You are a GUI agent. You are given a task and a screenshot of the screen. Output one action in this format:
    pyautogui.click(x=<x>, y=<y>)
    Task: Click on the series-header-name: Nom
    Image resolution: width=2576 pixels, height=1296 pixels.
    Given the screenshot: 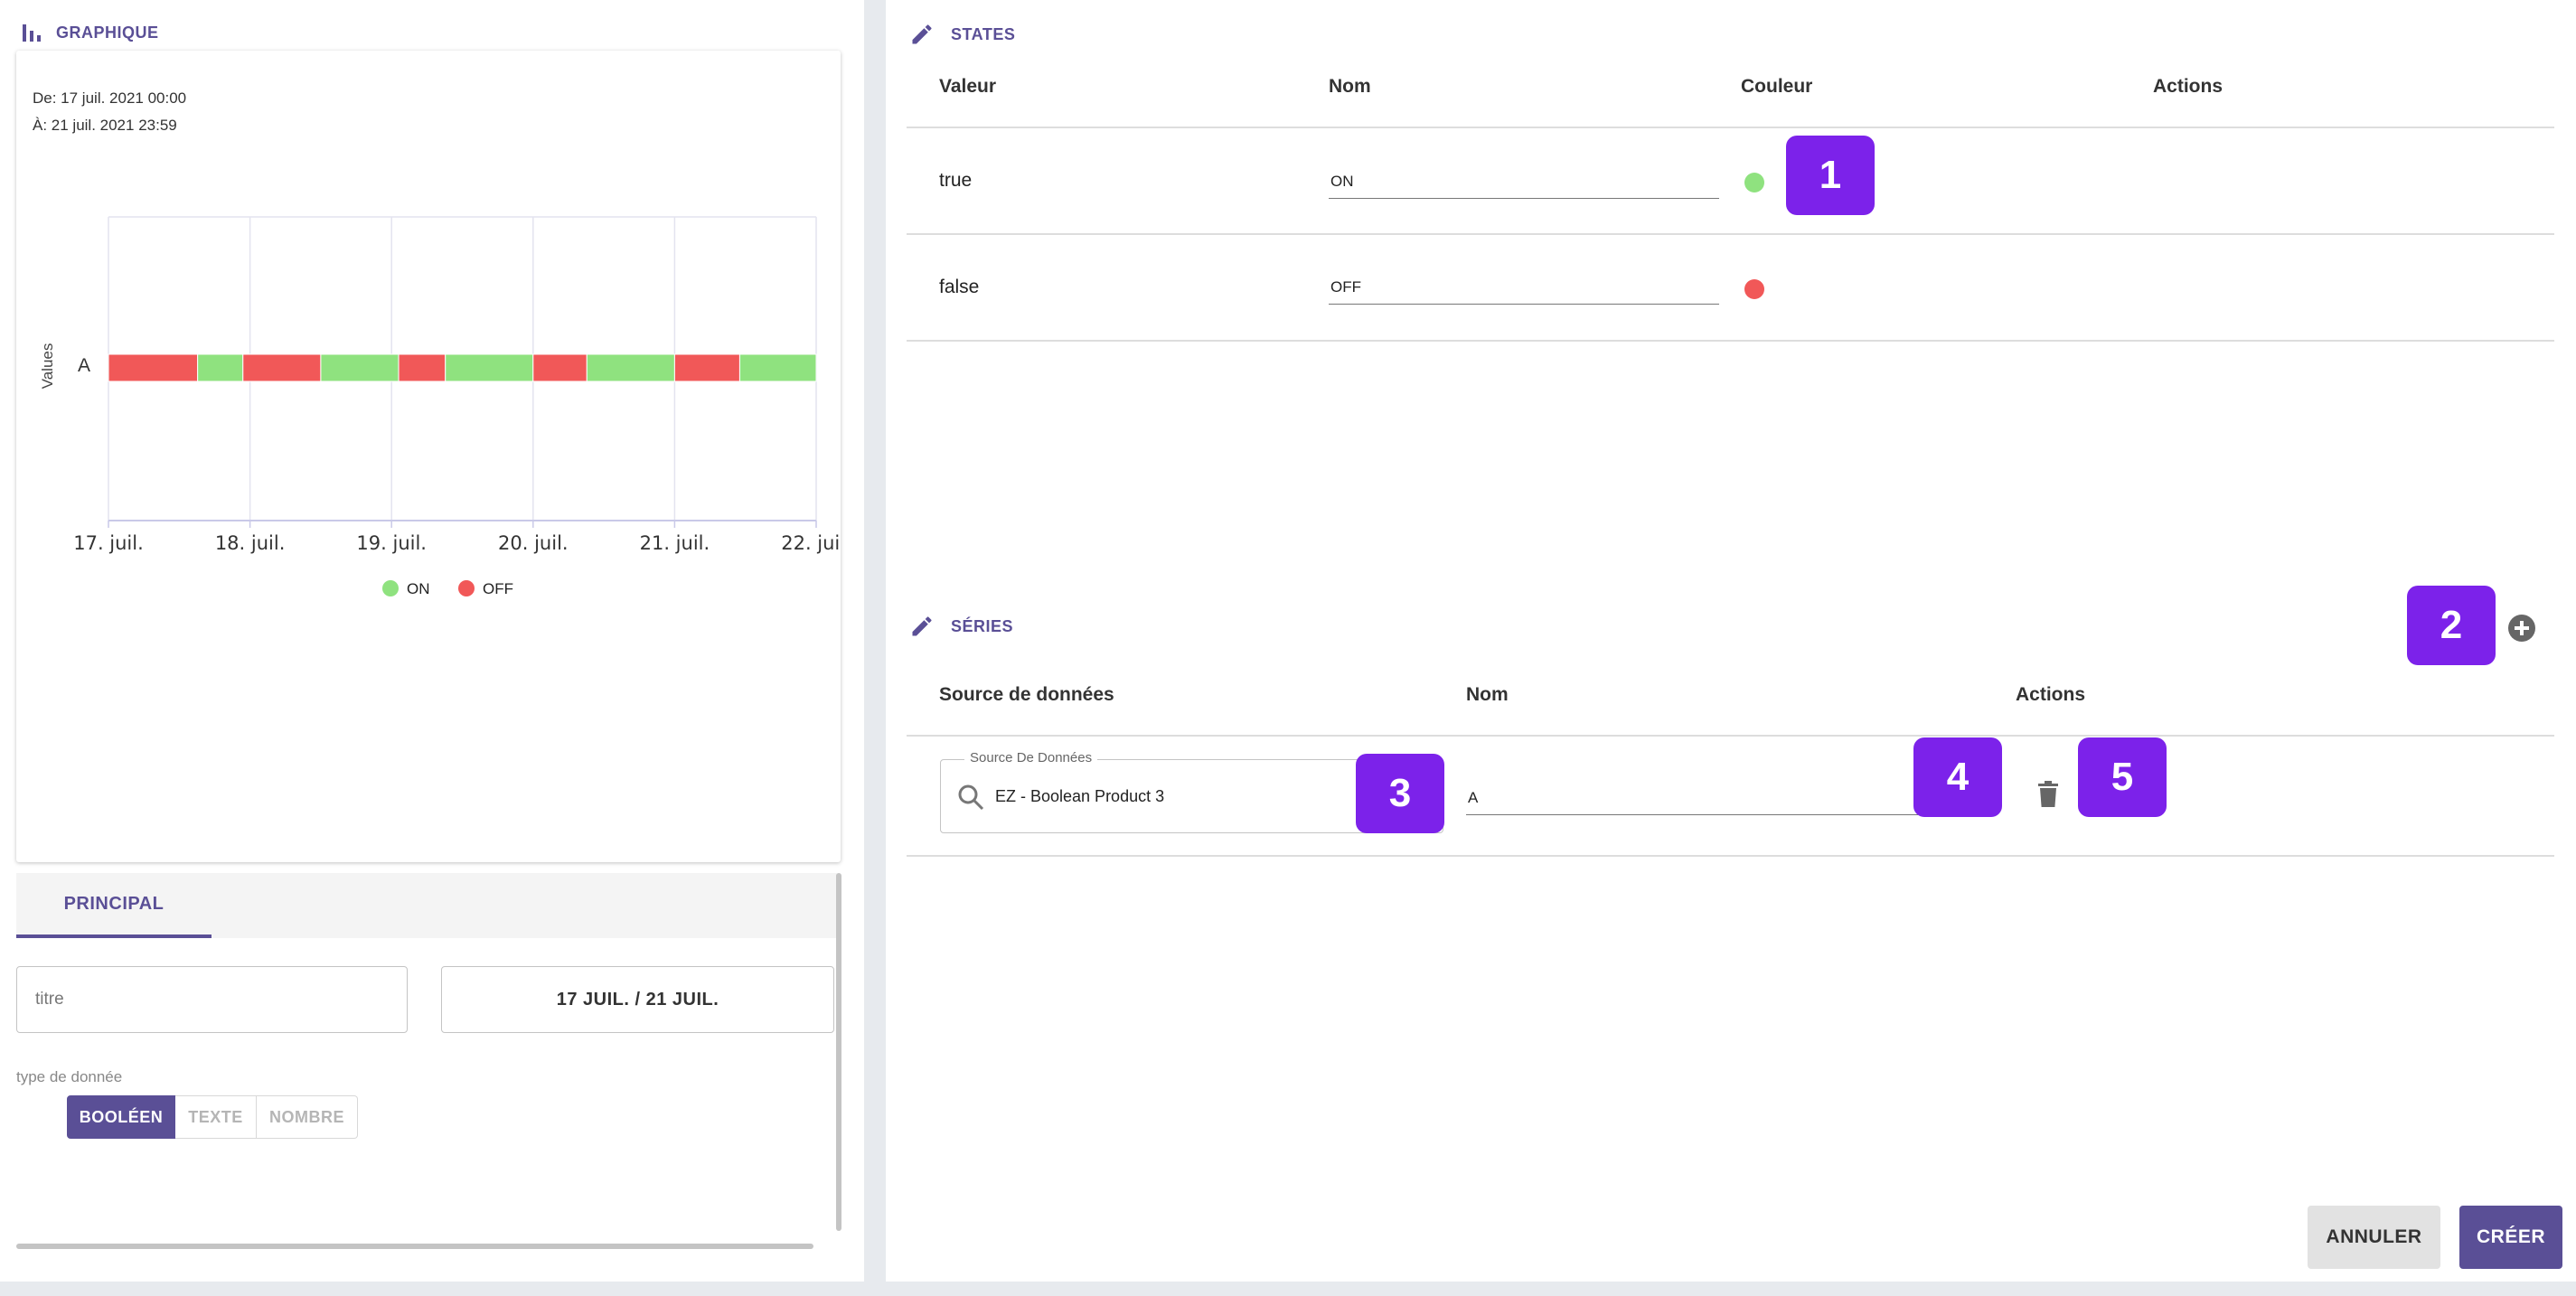 What is the action you would take?
    pyautogui.click(x=1487, y=694)
    